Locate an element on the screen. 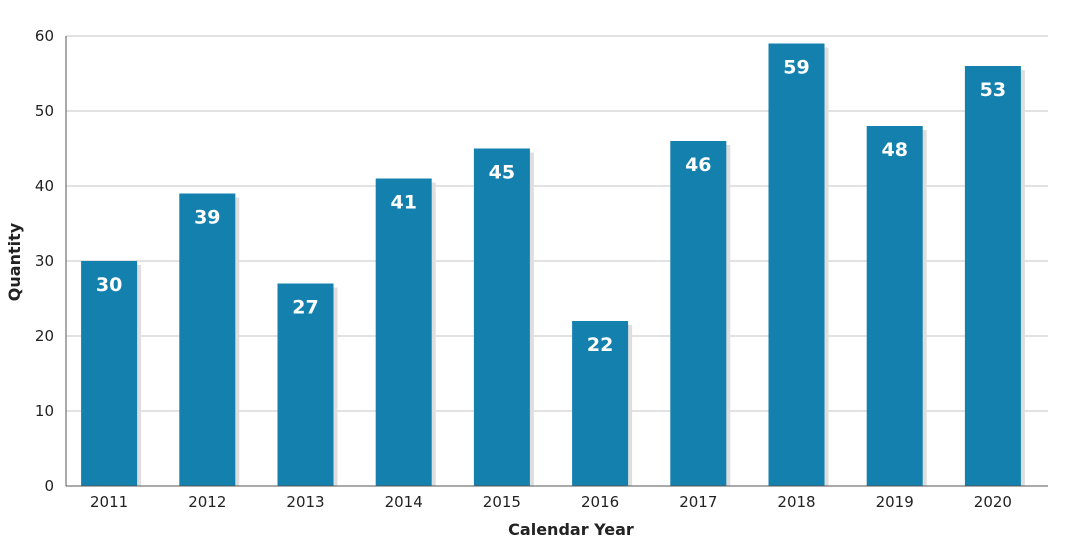  data-label-2015: 45 is located at coordinates (502, 173).